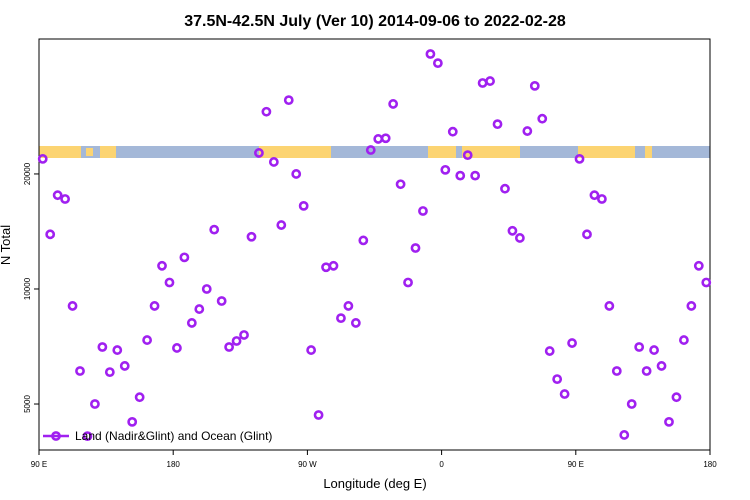 The height and width of the screenshot is (500, 750). Describe the element at coordinates (56, 436) in the screenshot. I see `legend-marker` at that location.